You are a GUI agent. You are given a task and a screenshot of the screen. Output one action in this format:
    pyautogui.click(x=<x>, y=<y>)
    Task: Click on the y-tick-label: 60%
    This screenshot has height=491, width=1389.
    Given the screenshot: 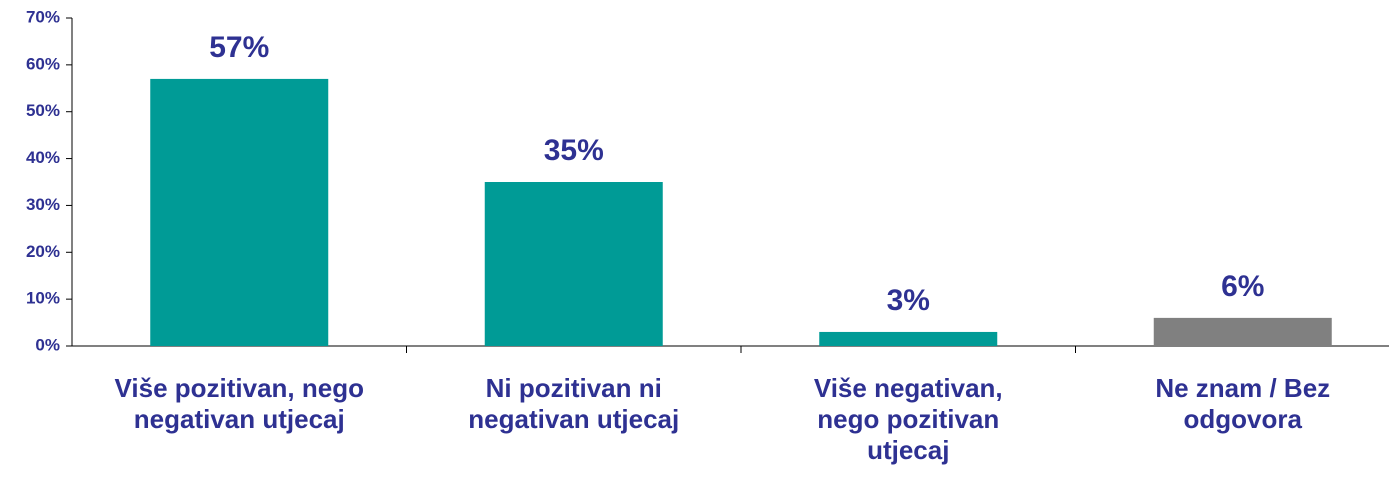 What is the action you would take?
    pyautogui.click(x=43, y=63)
    